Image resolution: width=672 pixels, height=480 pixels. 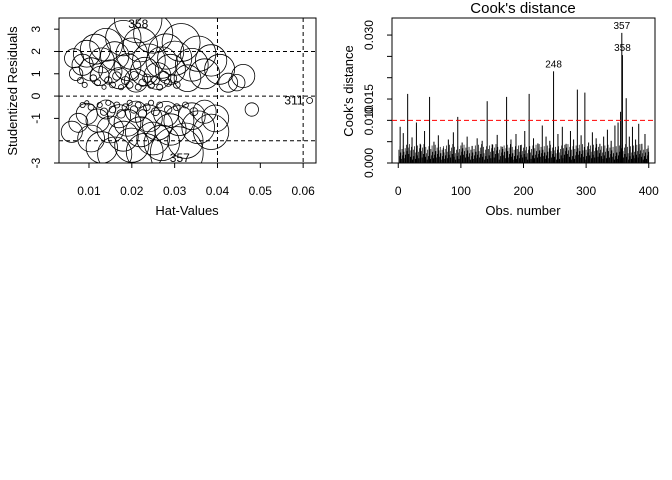 What do you see at coordinates (369, 120) in the screenshot?
I see `y-tick-label: 0.010` at bounding box center [369, 120].